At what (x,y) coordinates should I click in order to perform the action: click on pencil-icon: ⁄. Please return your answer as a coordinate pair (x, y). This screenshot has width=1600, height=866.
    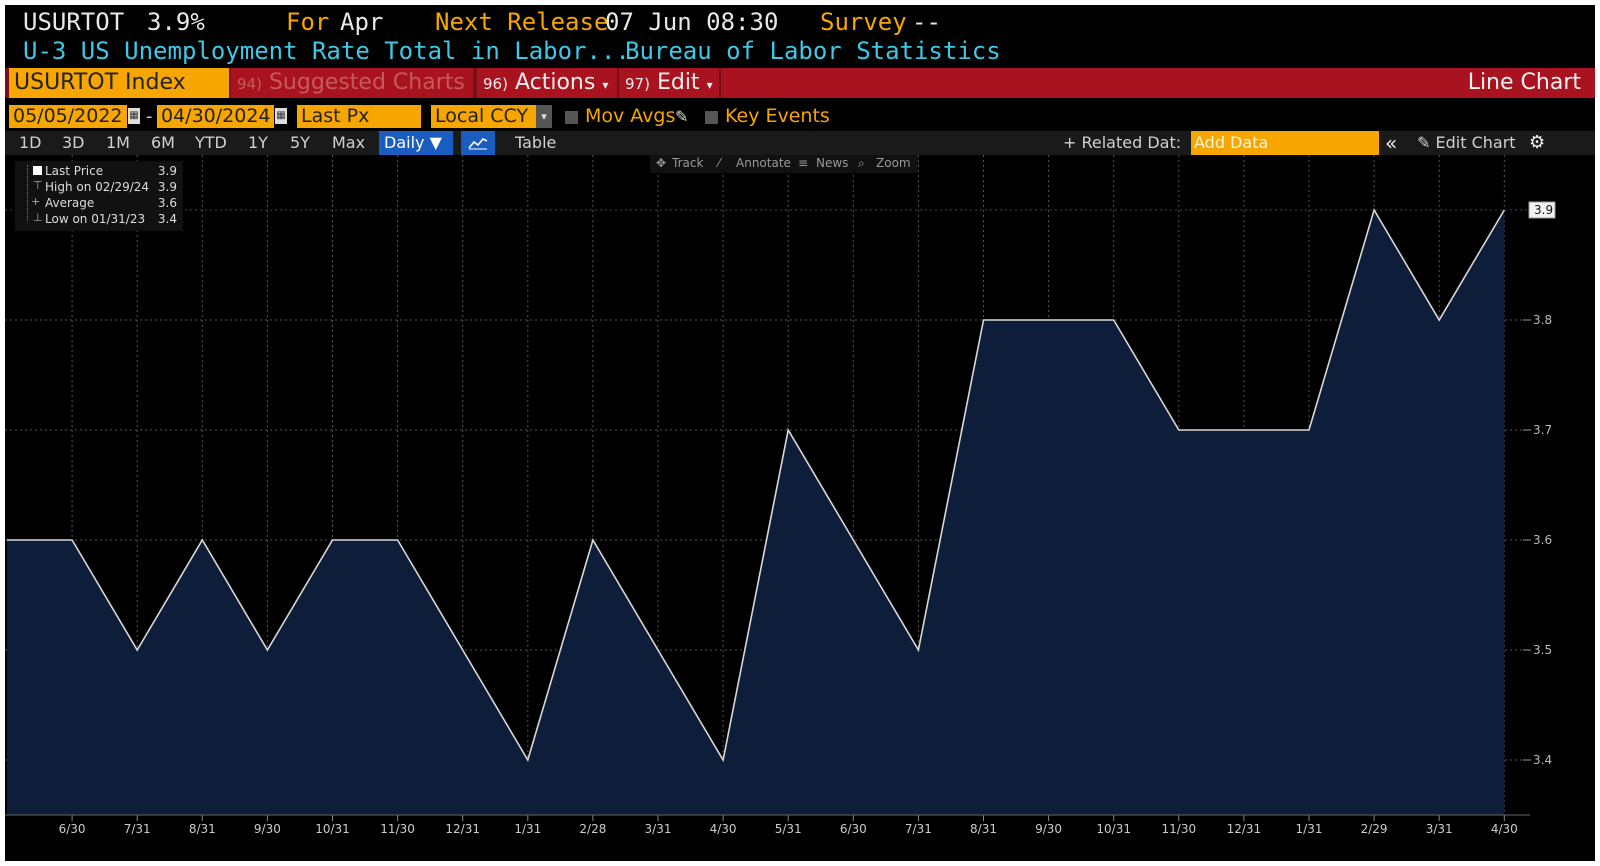
    Looking at the image, I should click on (719, 163).